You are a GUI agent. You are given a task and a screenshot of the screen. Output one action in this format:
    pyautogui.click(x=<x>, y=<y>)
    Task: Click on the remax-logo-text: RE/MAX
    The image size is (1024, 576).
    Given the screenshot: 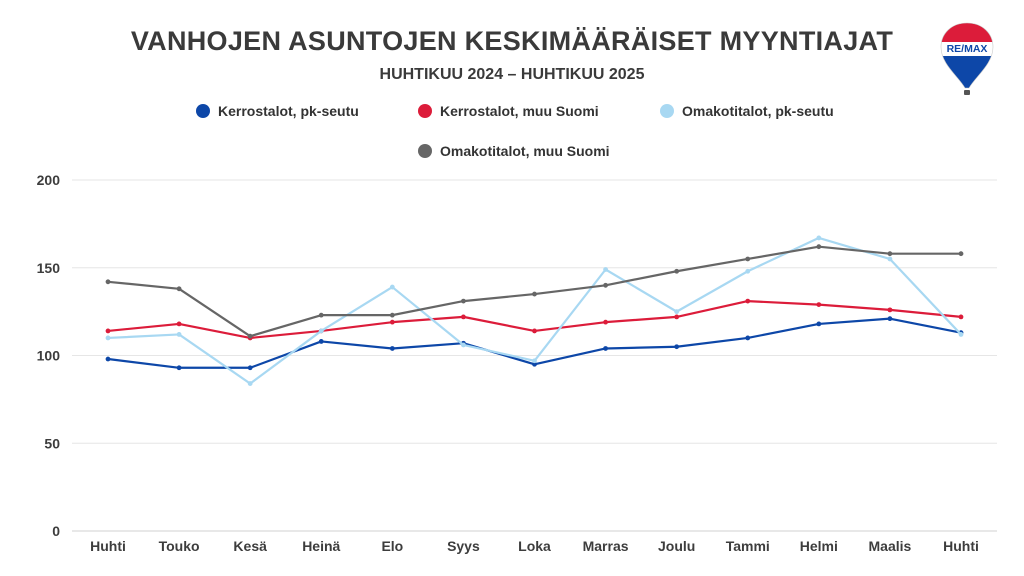 What is the action you would take?
    pyautogui.click(x=967, y=49)
    